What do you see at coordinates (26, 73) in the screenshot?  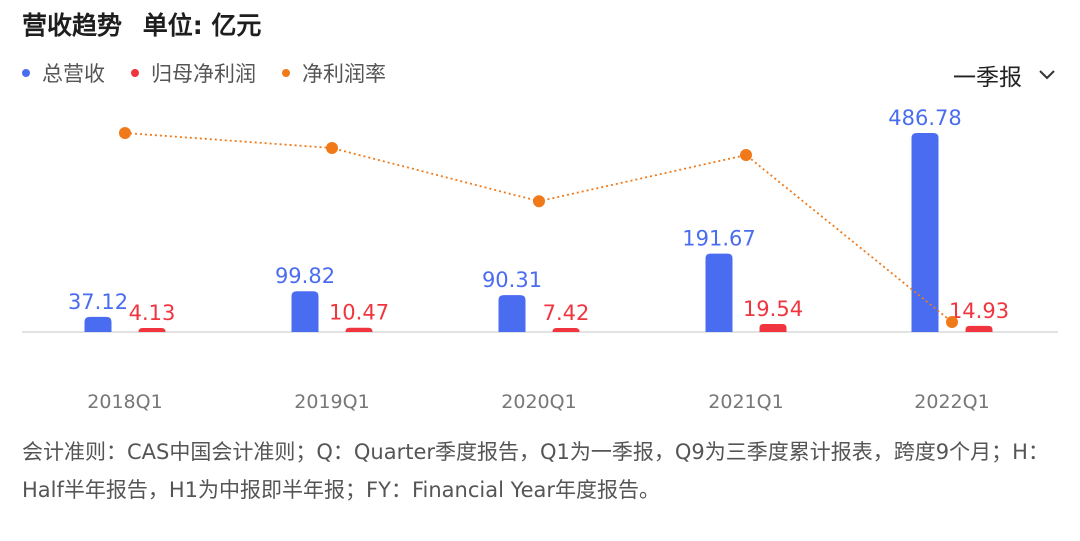 I see `legend-dot-revenue` at bounding box center [26, 73].